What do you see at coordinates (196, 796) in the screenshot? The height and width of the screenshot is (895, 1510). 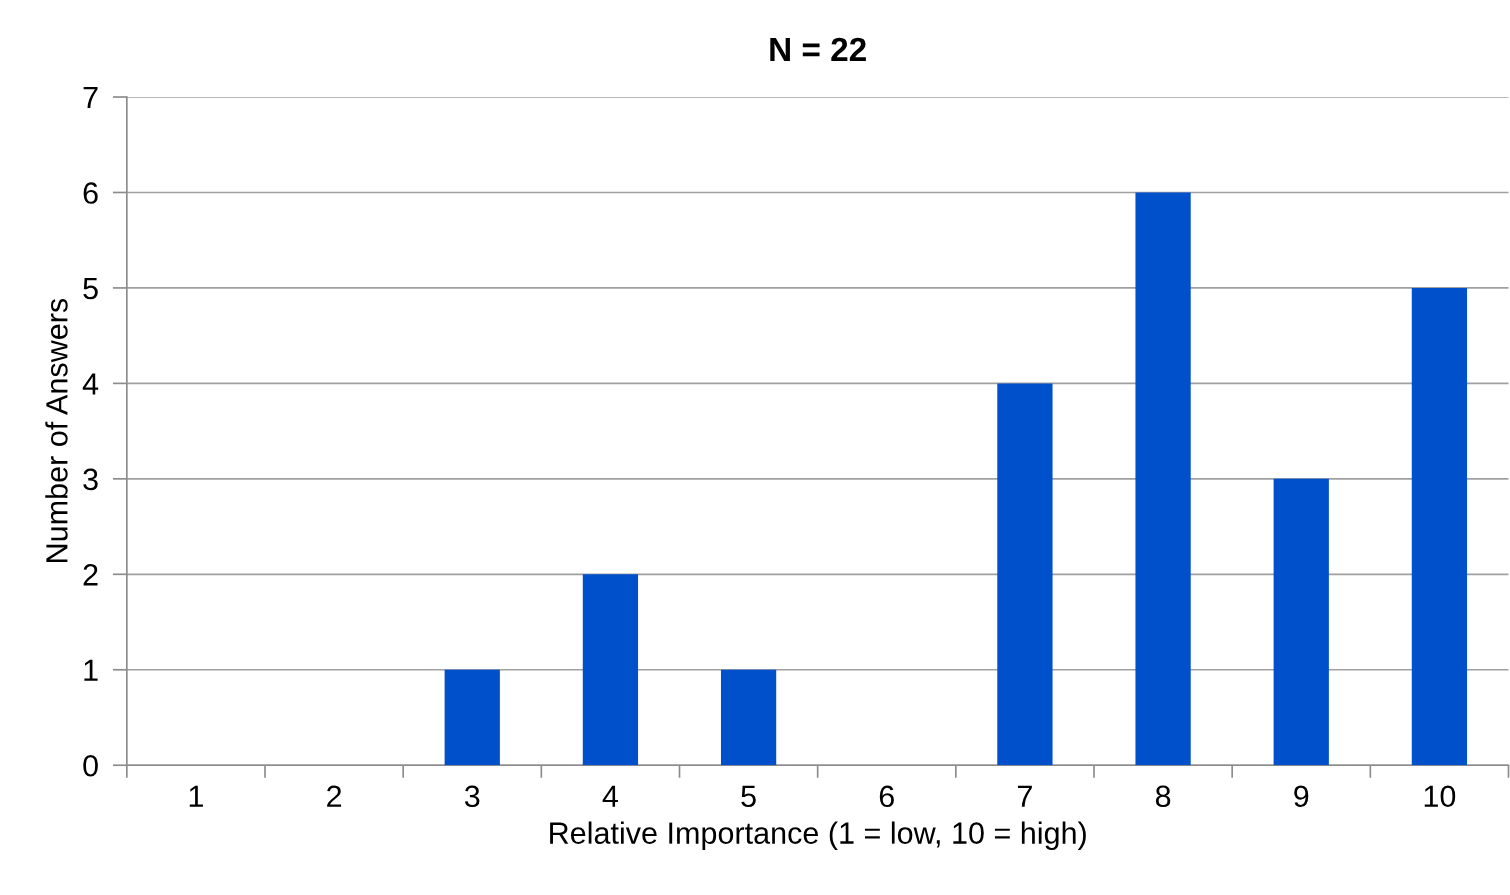 I see `x-tick-label: 1` at bounding box center [196, 796].